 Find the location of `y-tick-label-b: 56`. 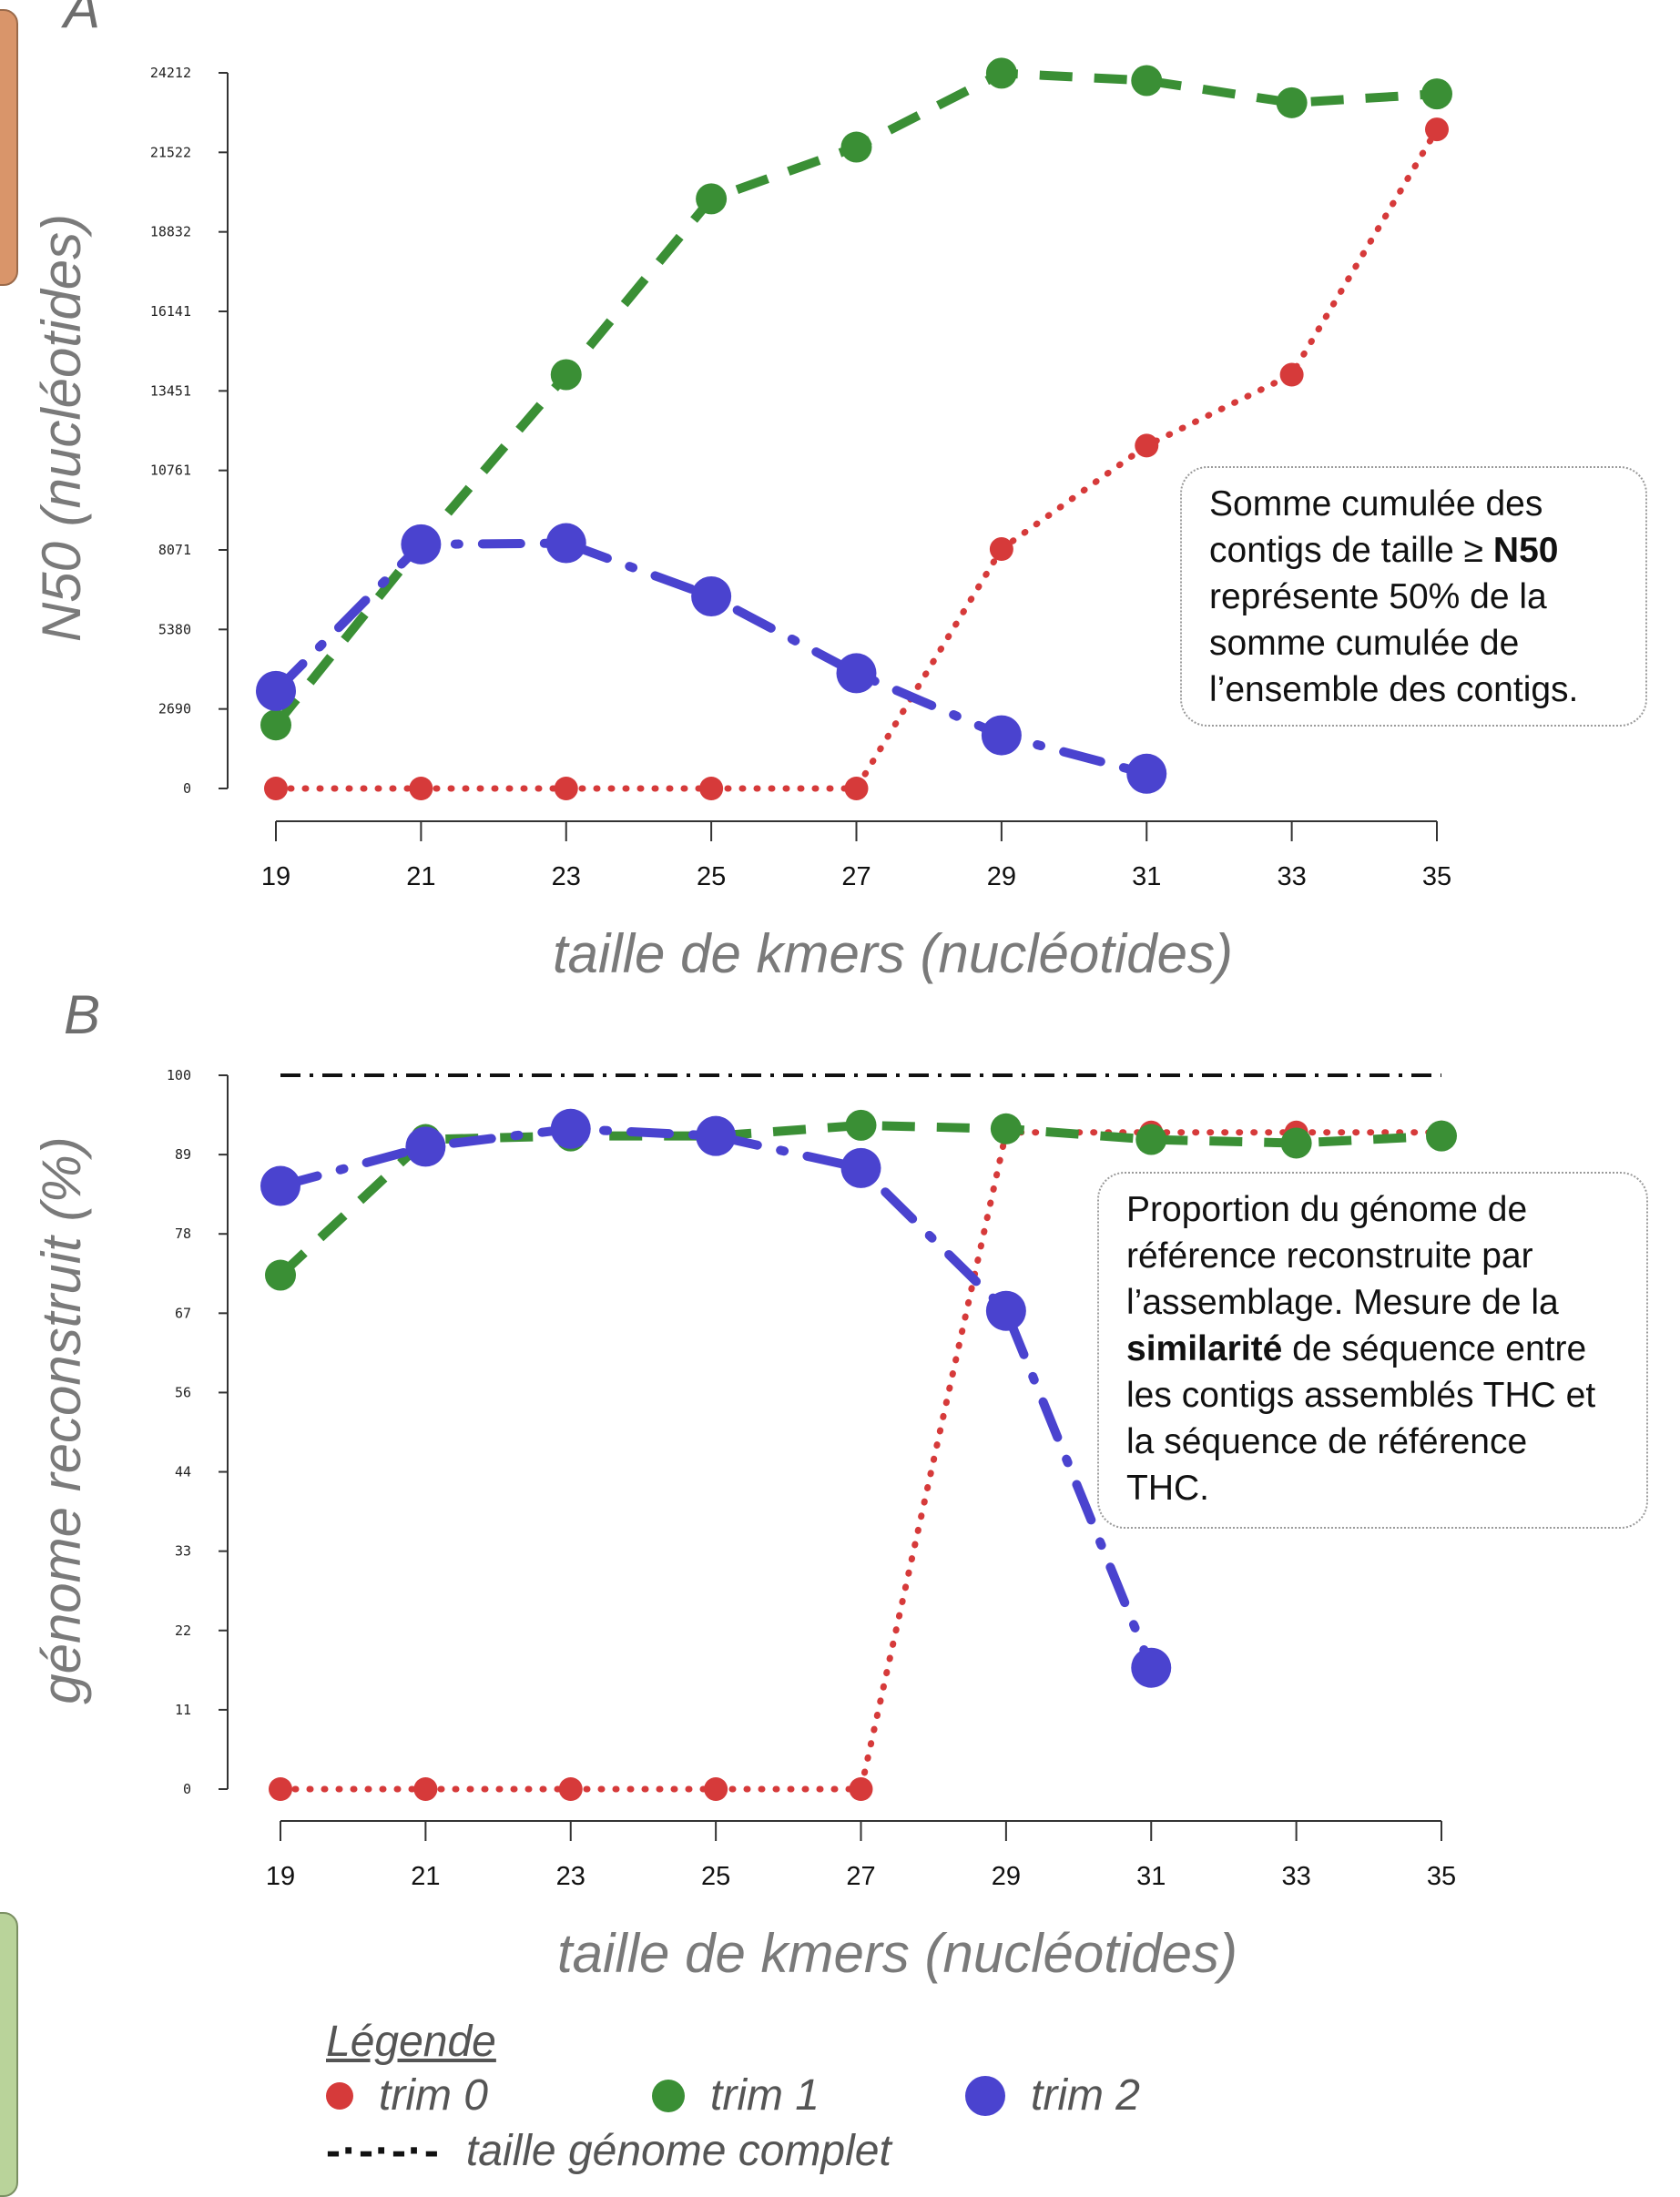

y-tick-label-b: 56 is located at coordinates (183, 1392).